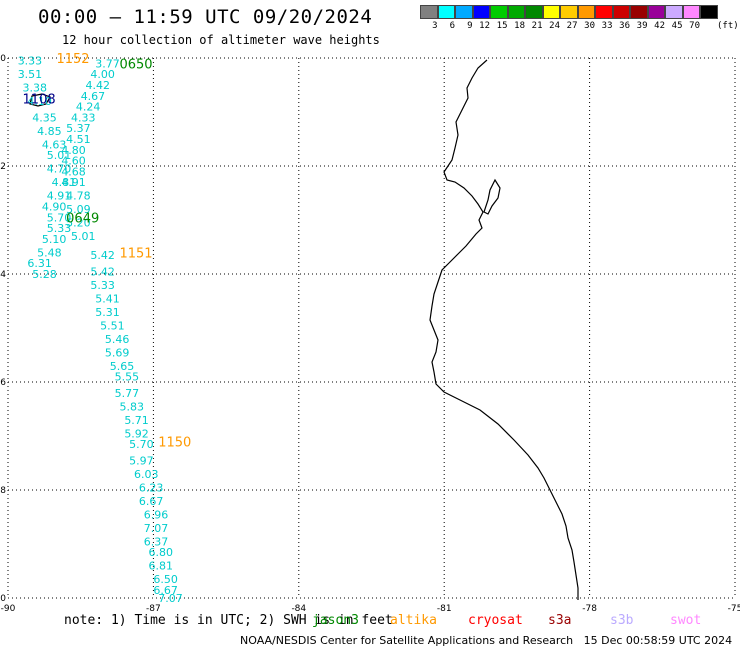 The image size is (740, 650). Describe the element at coordinates (112, 325) in the screenshot. I see `wave-height-value: 5.51` at that location.